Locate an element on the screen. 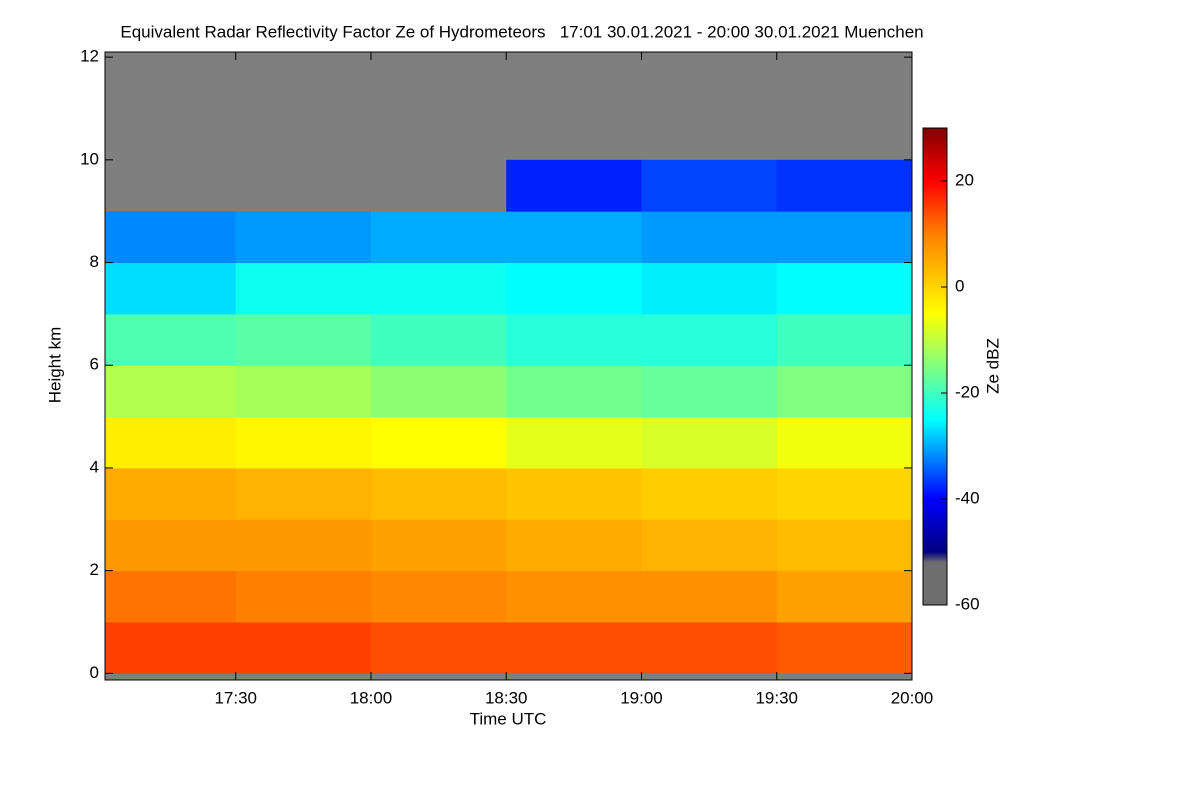  colorbar-tick-label: -20 is located at coordinates (967, 391).